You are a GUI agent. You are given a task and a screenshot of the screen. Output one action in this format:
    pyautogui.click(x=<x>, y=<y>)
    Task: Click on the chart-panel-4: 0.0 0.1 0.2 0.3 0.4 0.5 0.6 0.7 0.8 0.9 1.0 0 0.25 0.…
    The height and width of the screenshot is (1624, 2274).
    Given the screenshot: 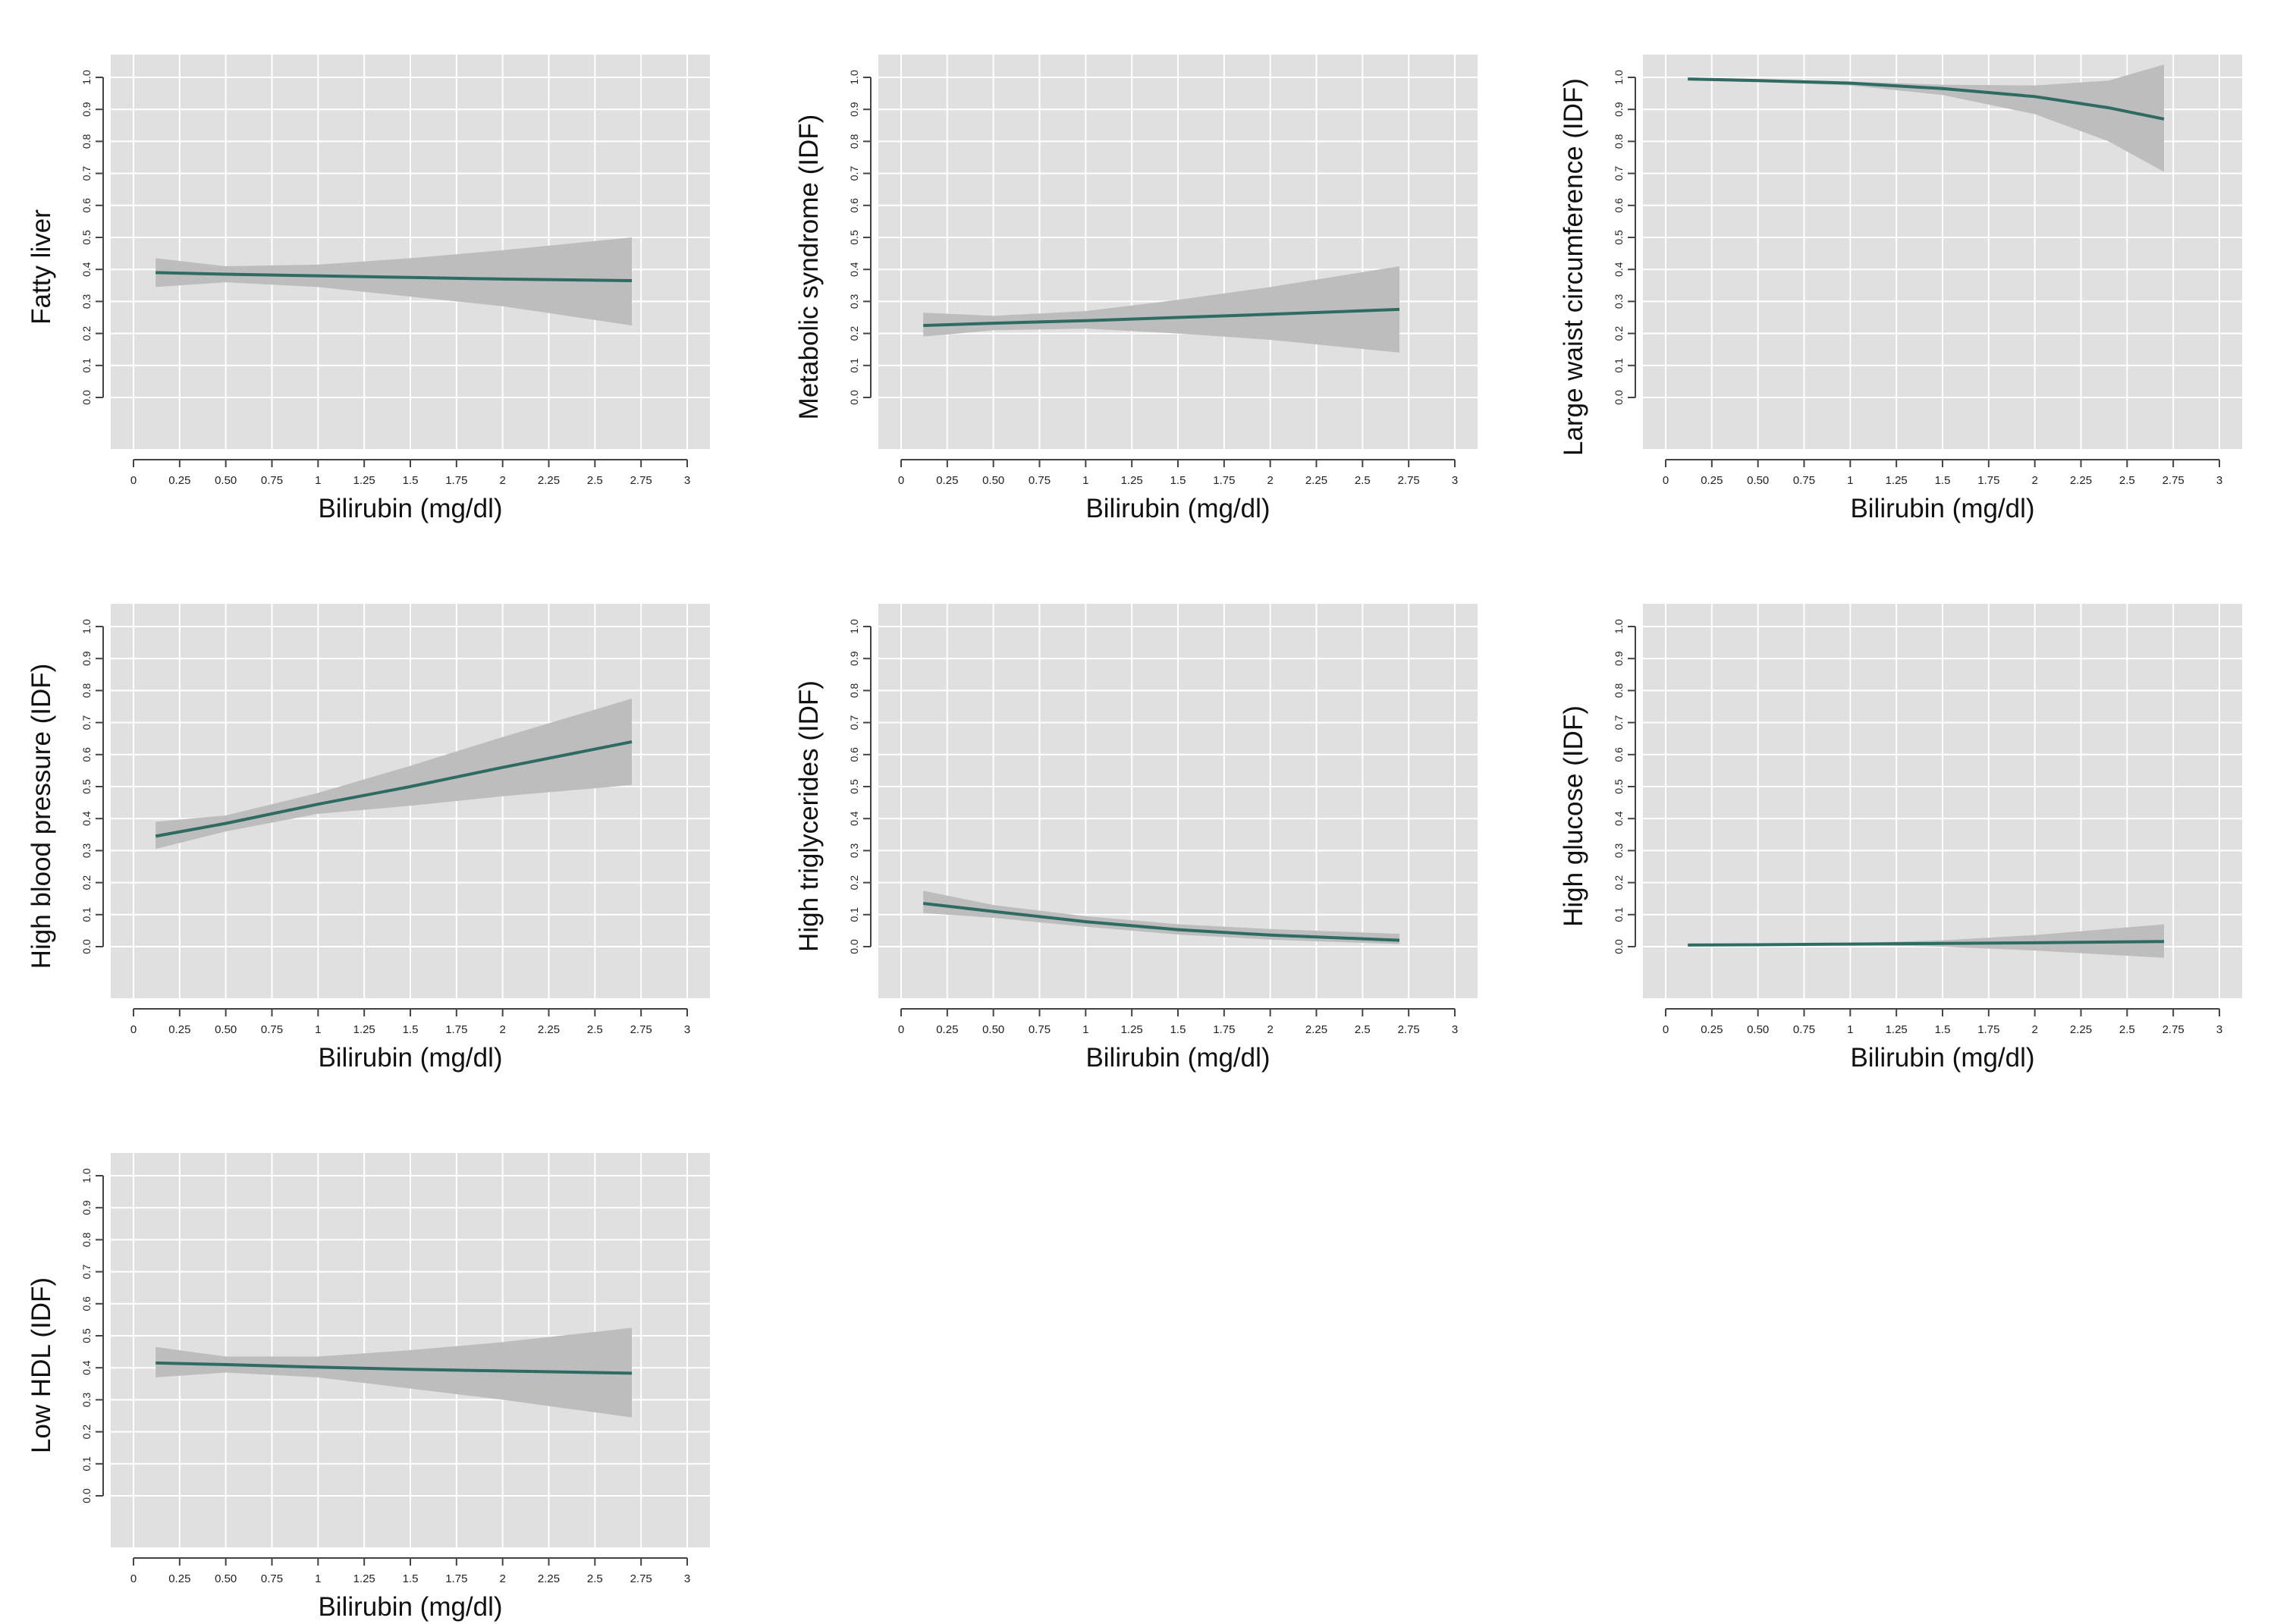 What is the action you would take?
    pyautogui.click(x=368, y=838)
    